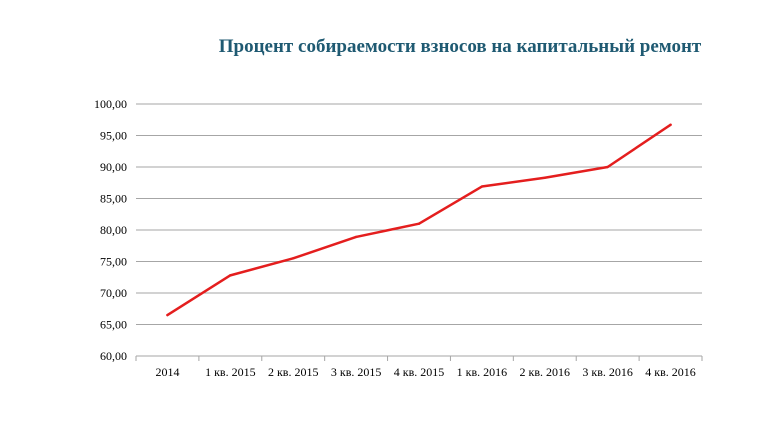 Image resolution: width=768 pixels, height=432 pixels. What do you see at coordinates (113, 293) in the screenshot?
I see `y-tick-label: 70,00` at bounding box center [113, 293].